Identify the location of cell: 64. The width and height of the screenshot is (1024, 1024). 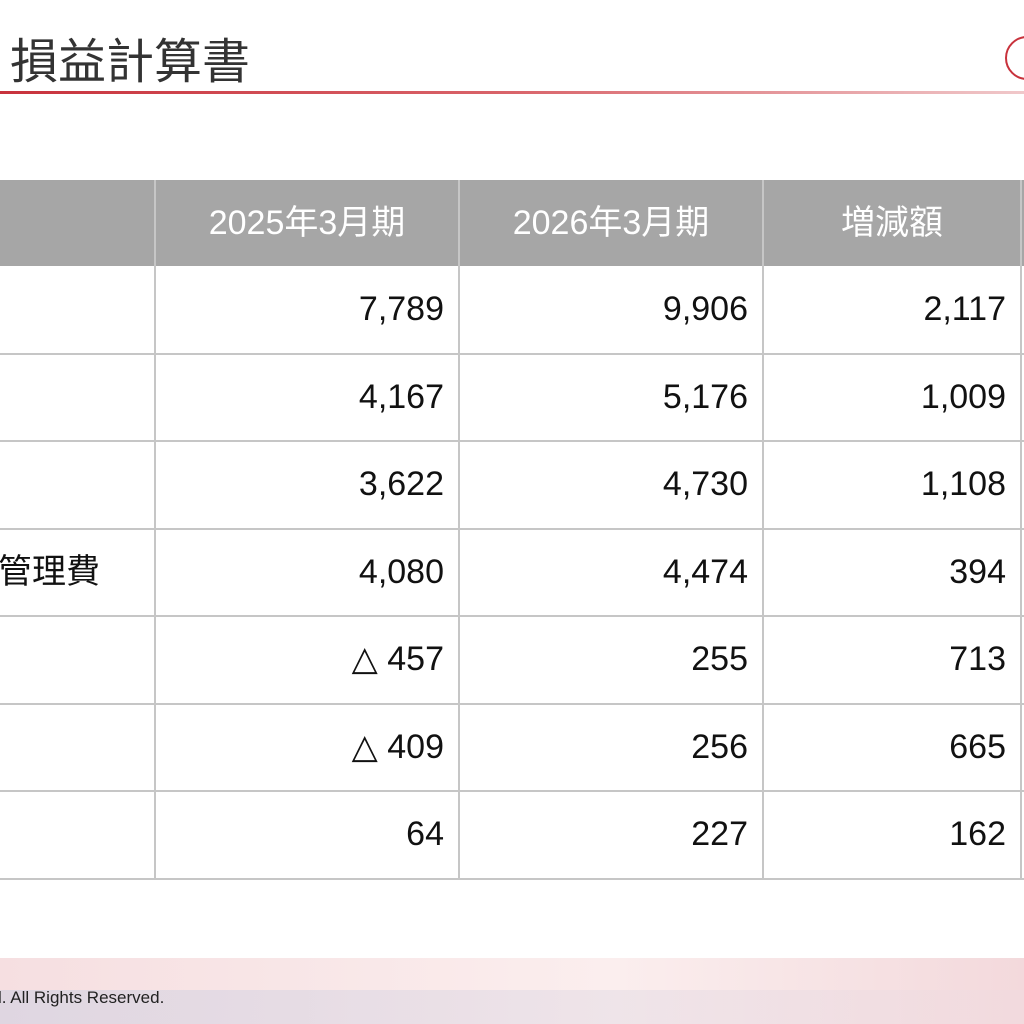
(425, 834).